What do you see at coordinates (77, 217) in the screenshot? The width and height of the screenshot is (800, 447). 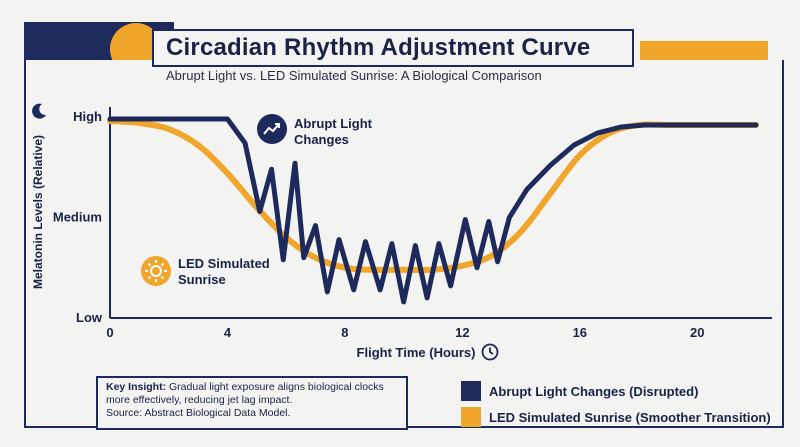 I see `y-tick-label: Medium` at bounding box center [77, 217].